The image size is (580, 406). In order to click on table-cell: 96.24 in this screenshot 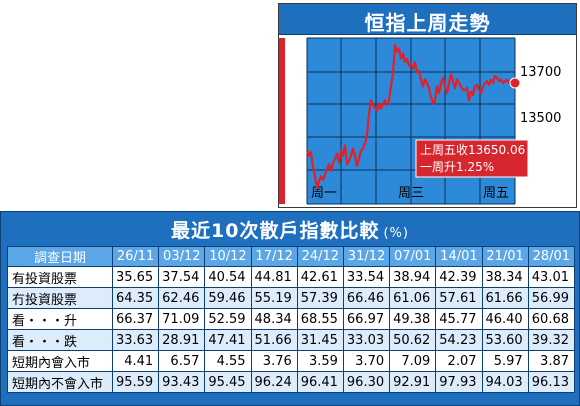, I will do `click(274, 382)`.